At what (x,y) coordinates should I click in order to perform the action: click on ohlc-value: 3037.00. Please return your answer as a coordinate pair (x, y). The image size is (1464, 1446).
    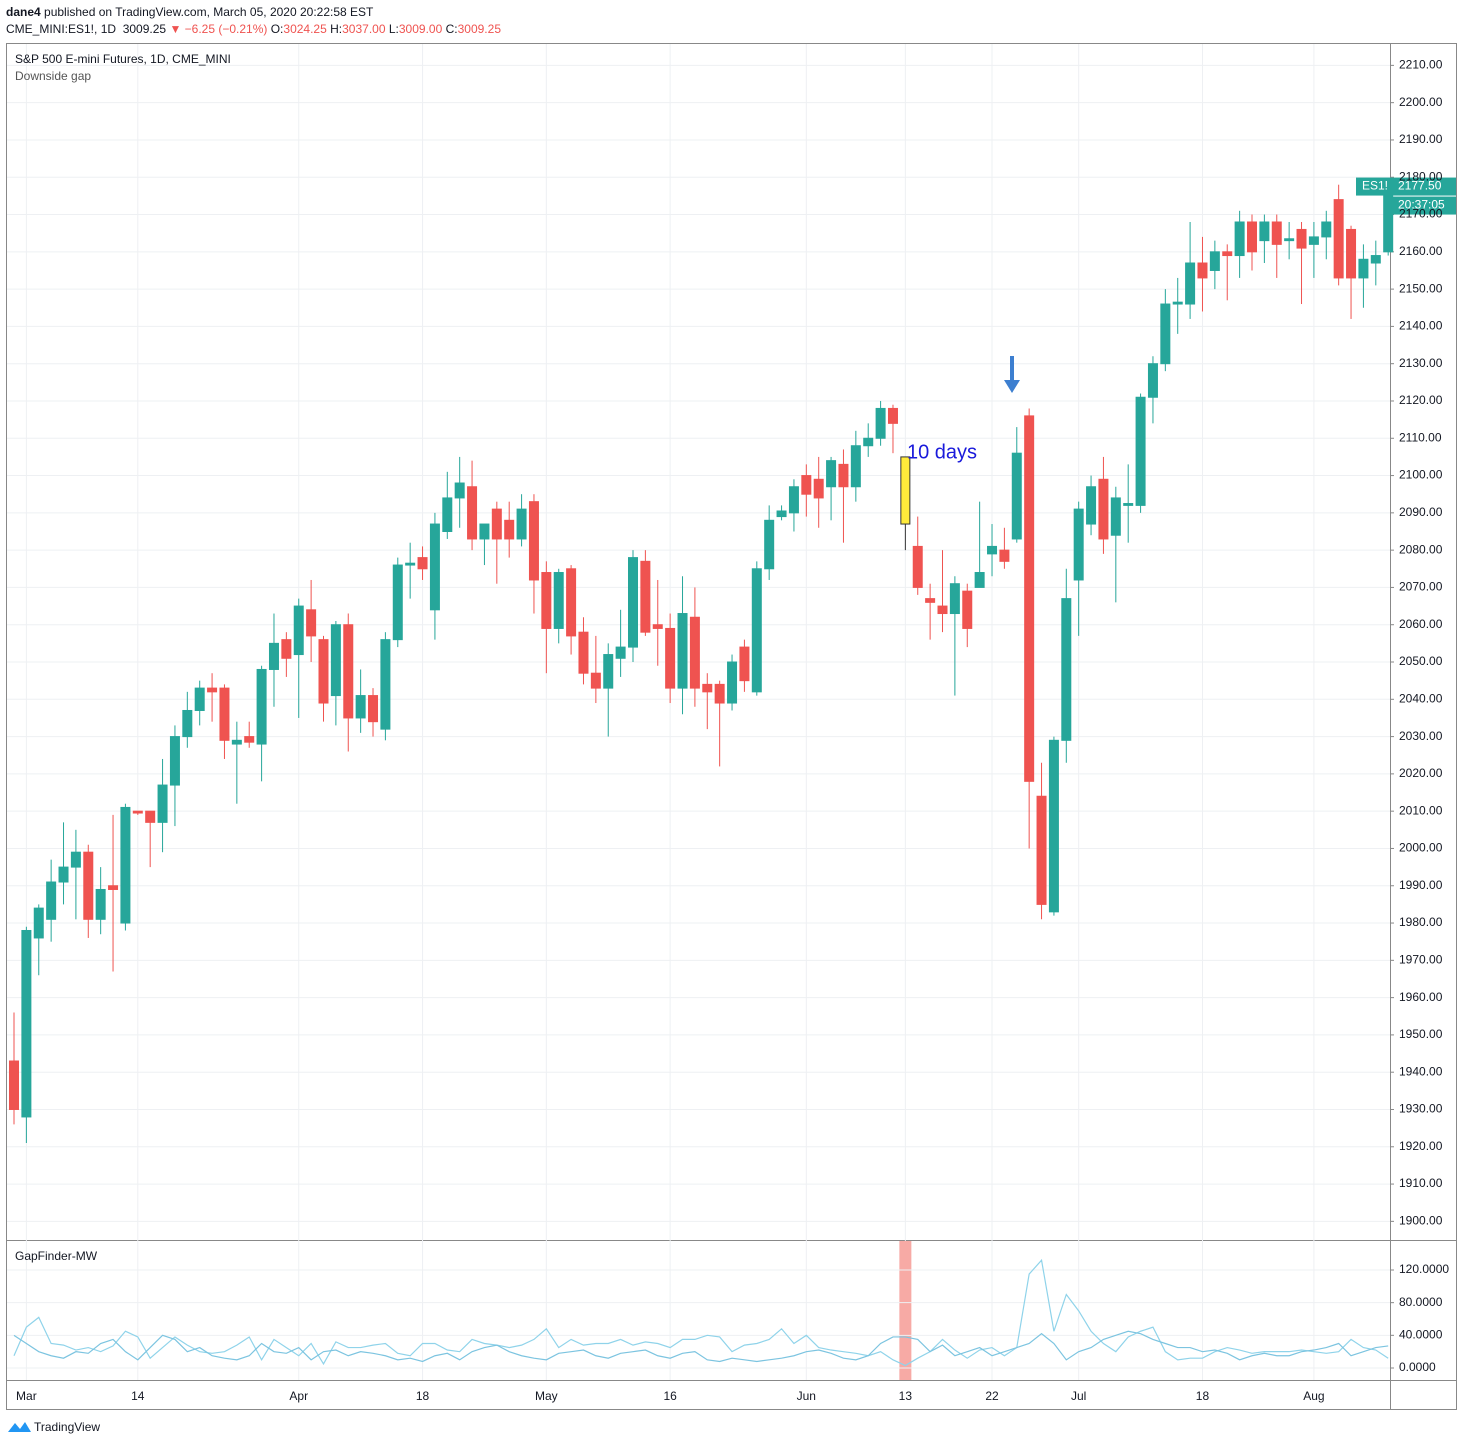
    Looking at the image, I should click on (364, 29).